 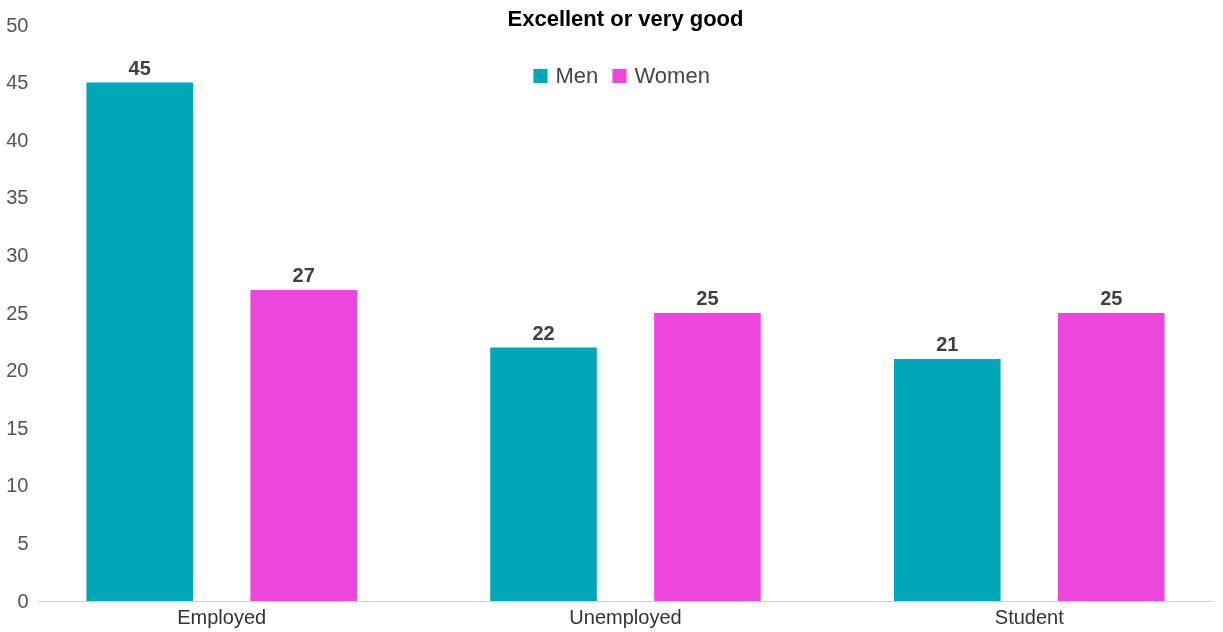 I want to click on legend-label: Men, so click(x=577, y=75).